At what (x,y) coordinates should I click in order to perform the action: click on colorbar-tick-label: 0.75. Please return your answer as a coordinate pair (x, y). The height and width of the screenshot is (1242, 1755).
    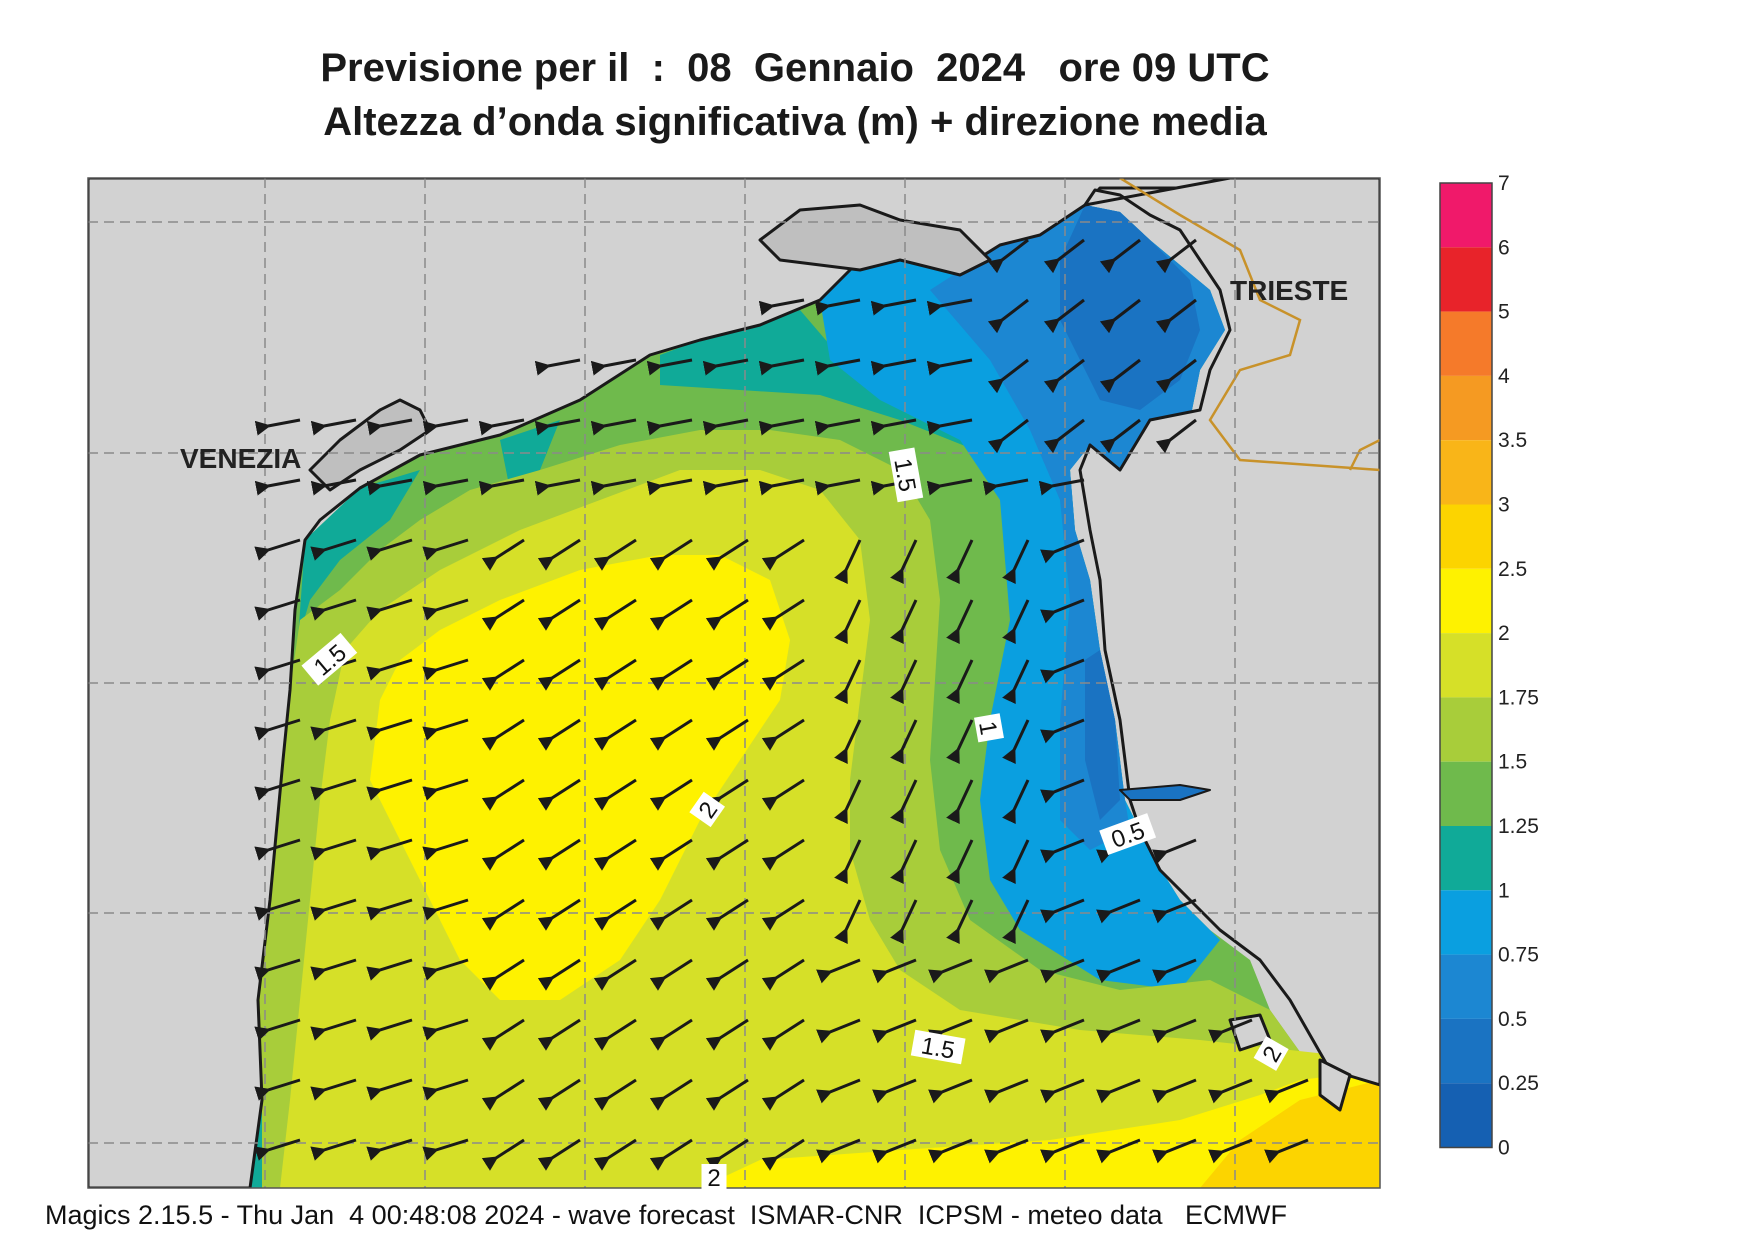
    Looking at the image, I should click on (1518, 955).